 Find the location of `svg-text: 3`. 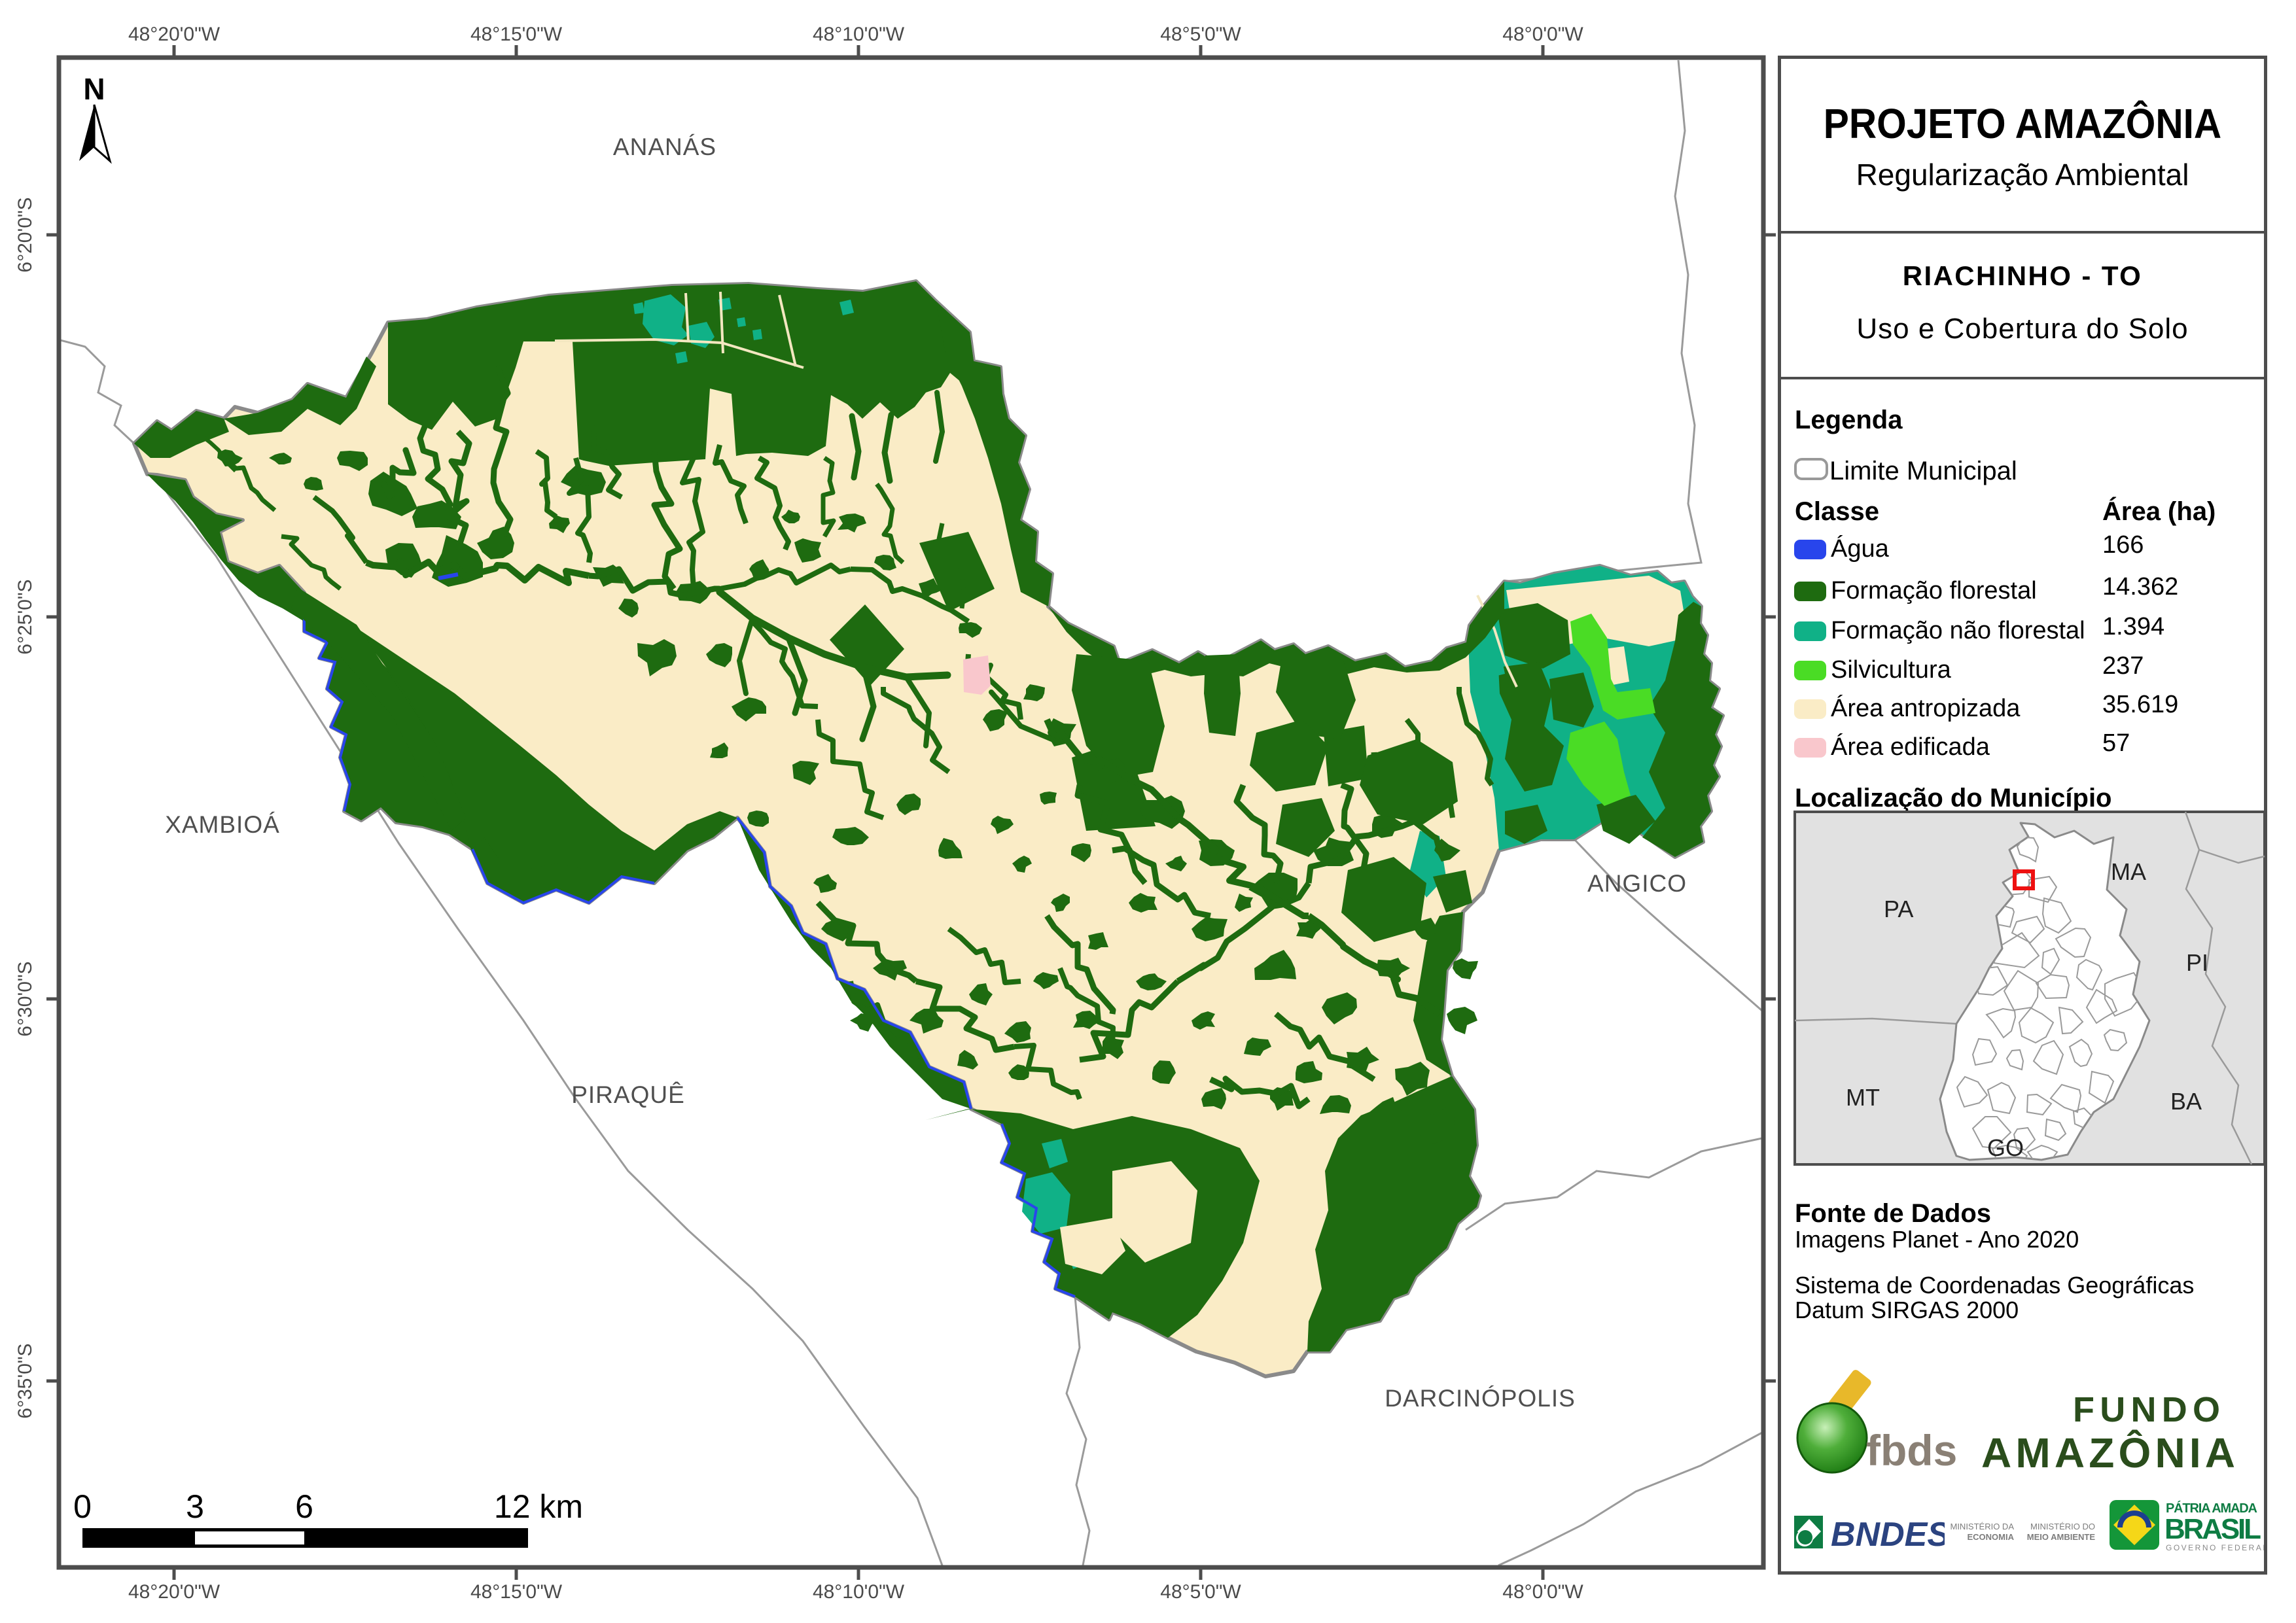

svg-text: 3 is located at coordinates (195, 1507).